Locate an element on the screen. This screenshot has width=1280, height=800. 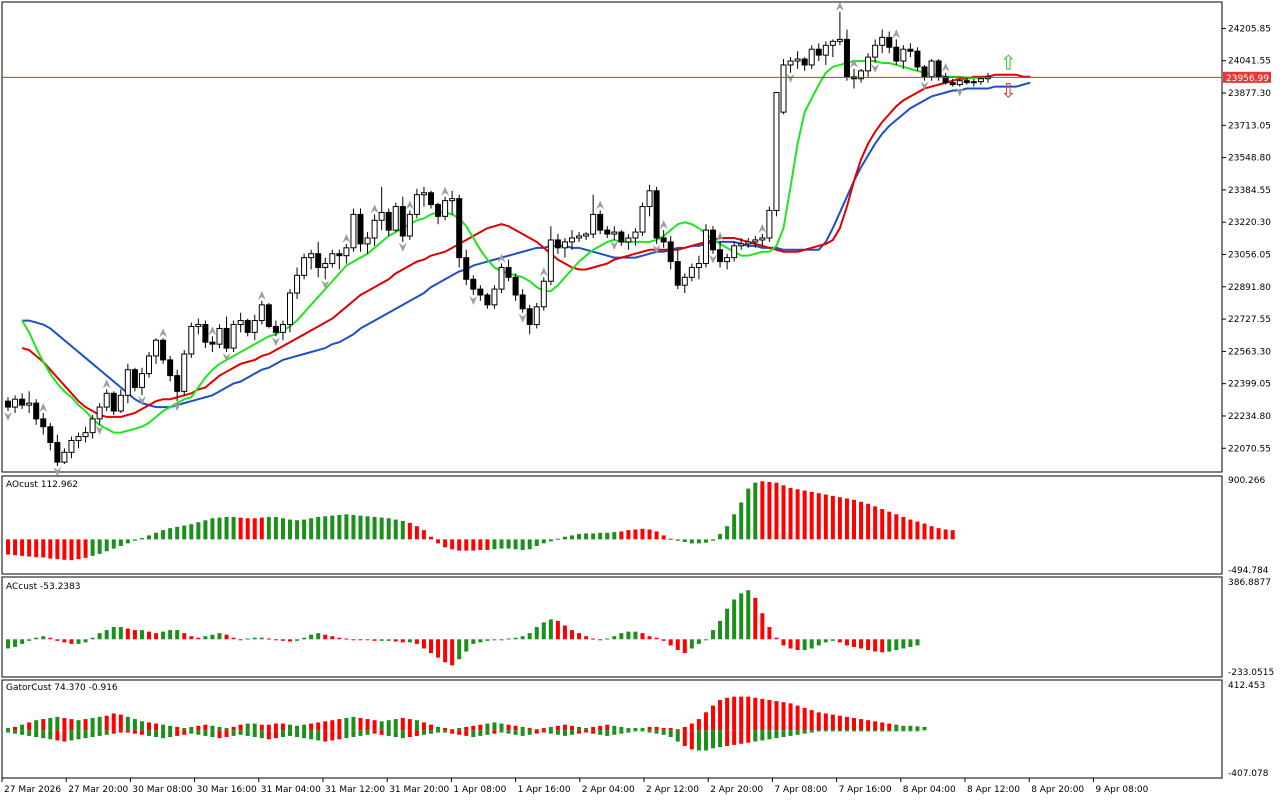
price-tick-label: 22399.05 is located at coordinates (1249, 385).